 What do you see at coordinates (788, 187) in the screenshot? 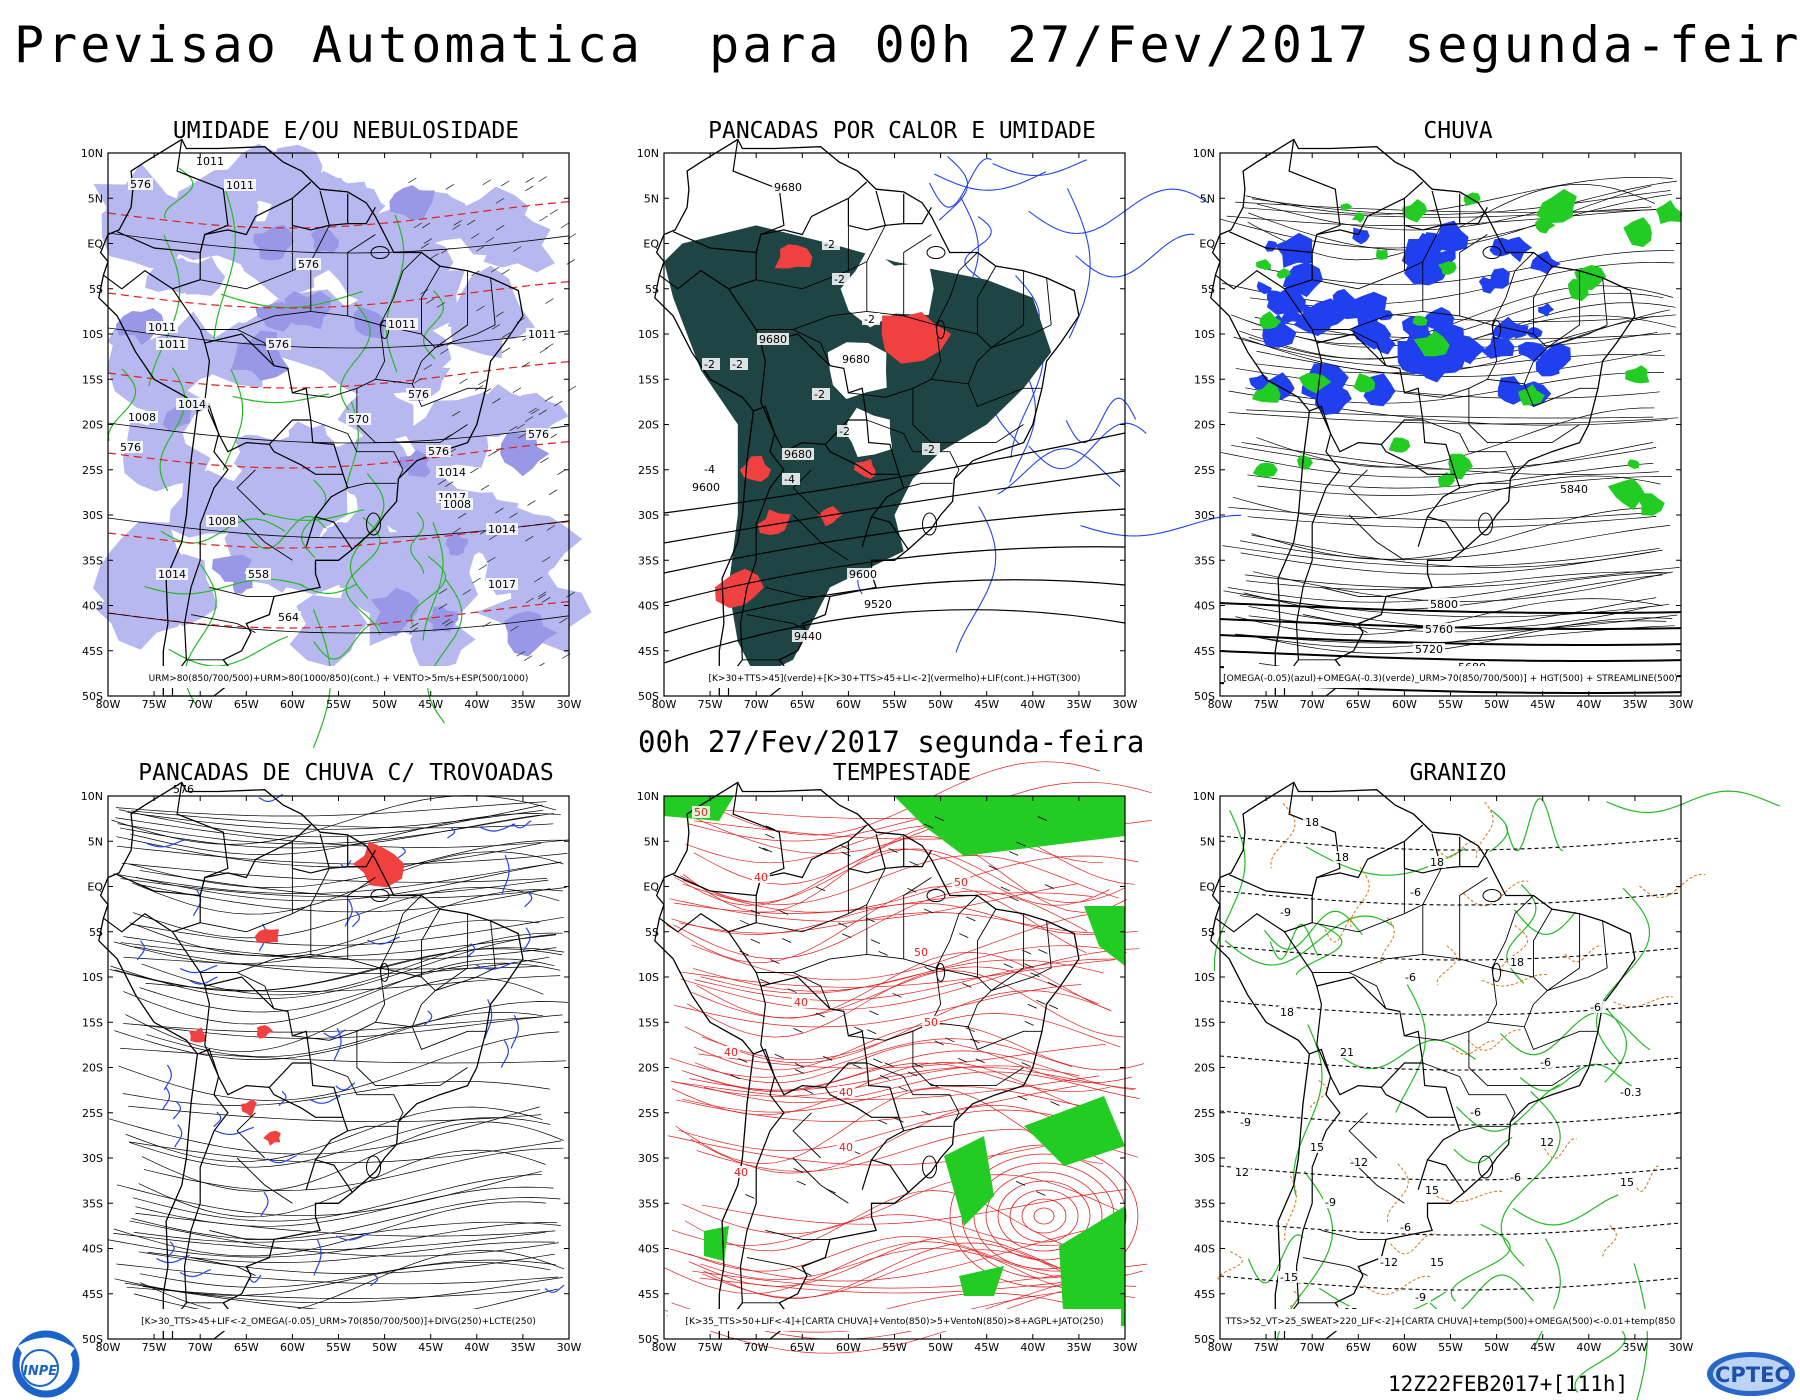
I see `contour-label: 9680` at bounding box center [788, 187].